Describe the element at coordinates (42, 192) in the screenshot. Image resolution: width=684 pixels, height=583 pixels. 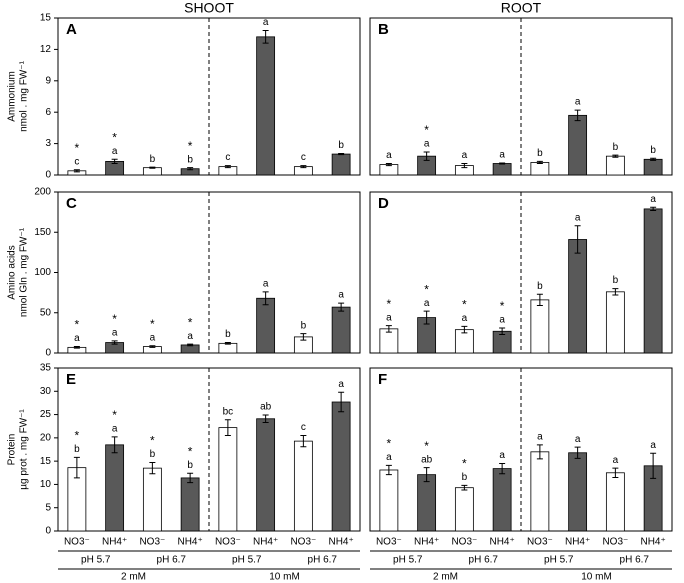
I see `y-tick-label: 200` at that location.